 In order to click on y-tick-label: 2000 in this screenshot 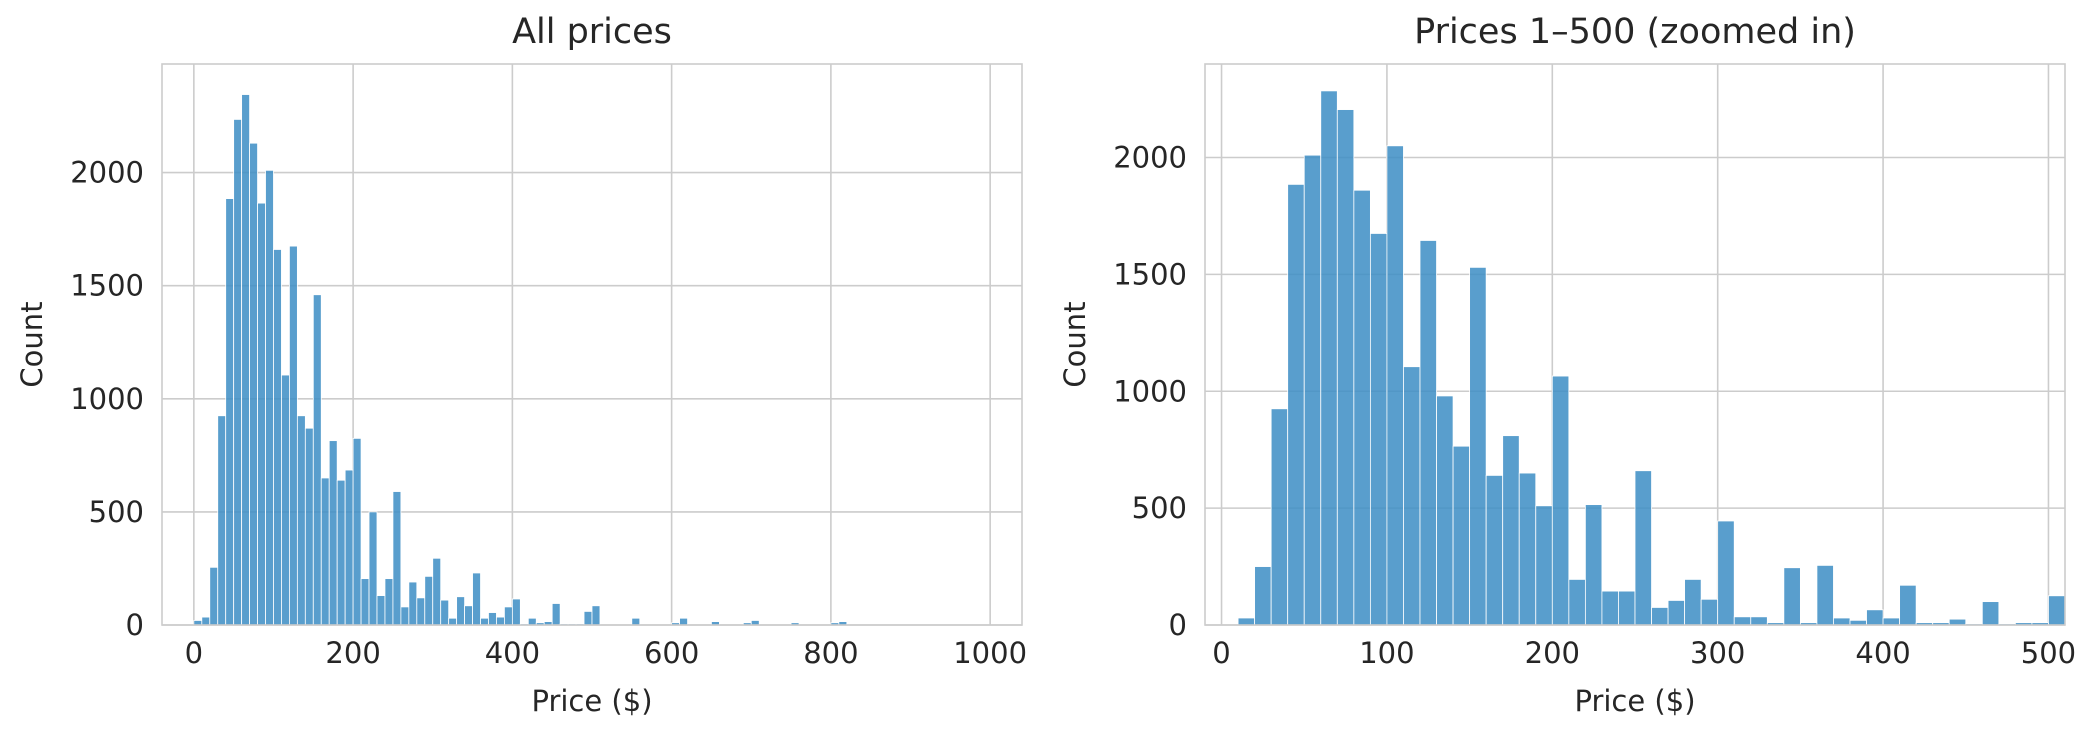, I will do `click(1150, 158)`.